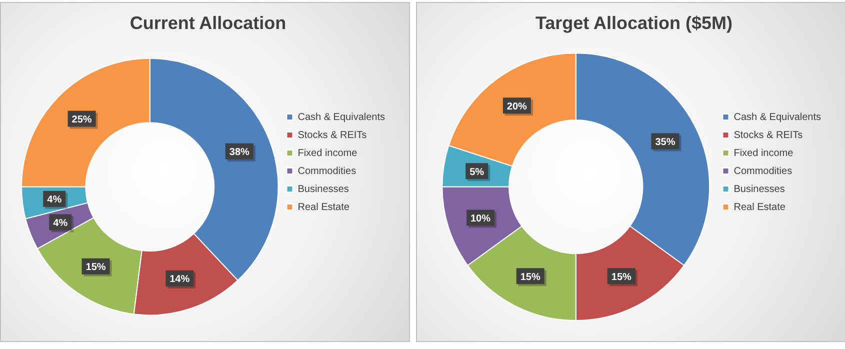 This screenshot has width=845, height=349. I want to click on chart-title: Target Allocation ($5M), so click(634, 22).